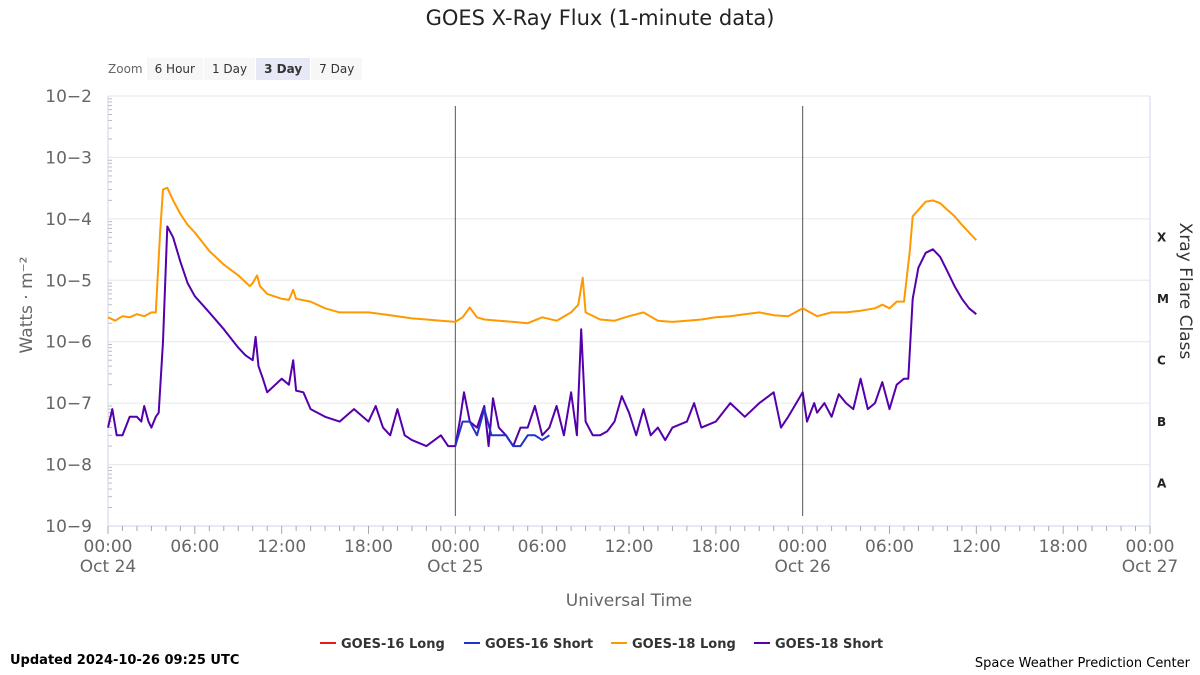 This screenshot has width=1200, height=675. What do you see at coordinates (337, 69) in the screenshot?
I see `zoom-7day-button: 7 Day` at bounding box center [337, 69].